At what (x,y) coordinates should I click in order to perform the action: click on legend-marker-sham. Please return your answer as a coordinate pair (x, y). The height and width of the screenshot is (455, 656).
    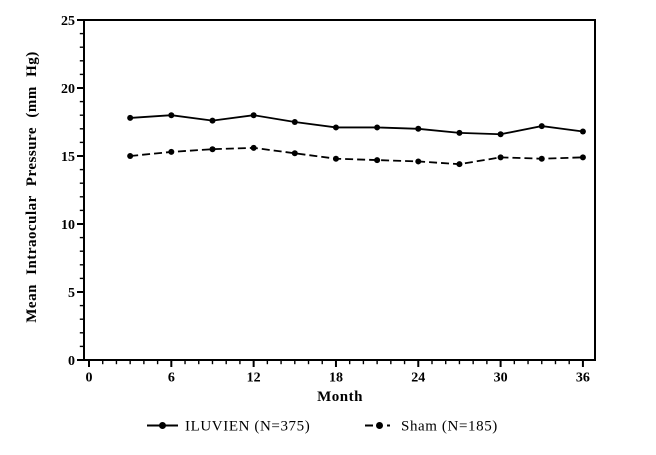
    Looking at the image, I should click on (377, 425).